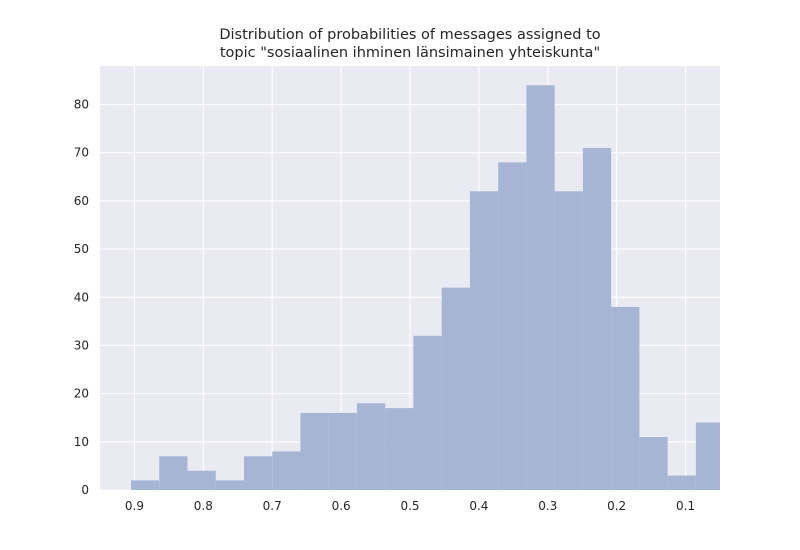  What do you see at coordinates (81, 442) in the screenshot?
I see `y-tick-label: 10` at bounding box center [81, 442].